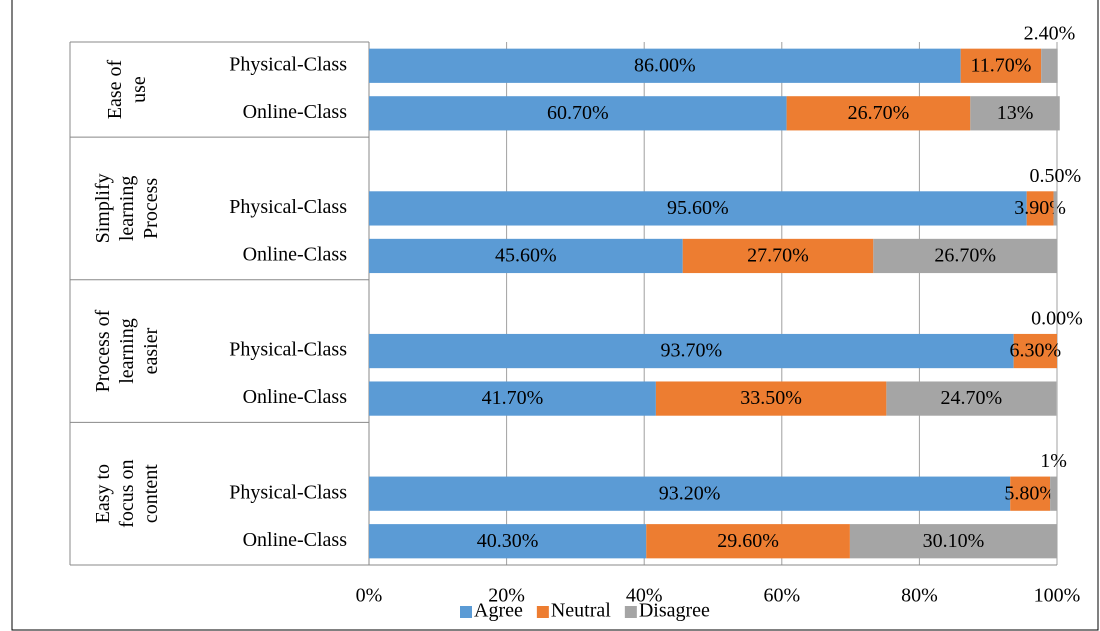 This screenshot has height=631, width=1100. I want to click on data-label: 13%, so click(1015, 113).